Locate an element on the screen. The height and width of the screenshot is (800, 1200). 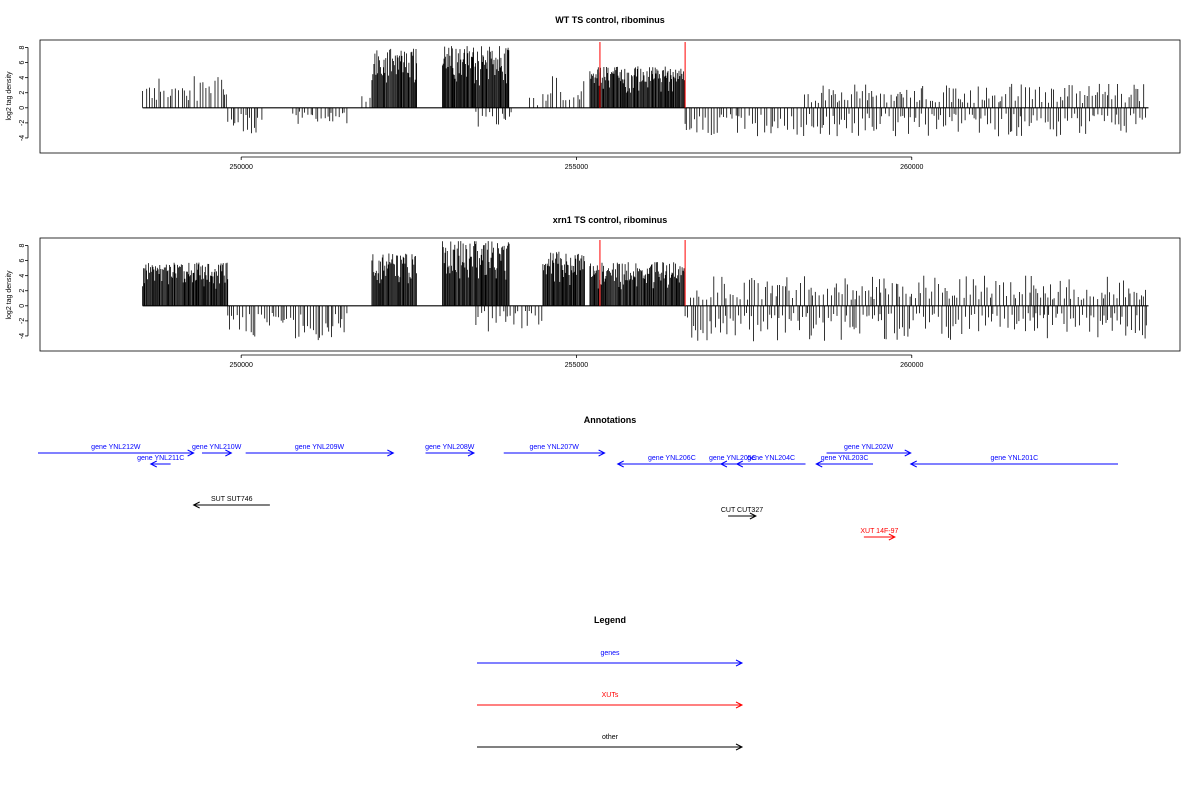
feature-label: gene YNL204C is located at coordinates (771, 458).